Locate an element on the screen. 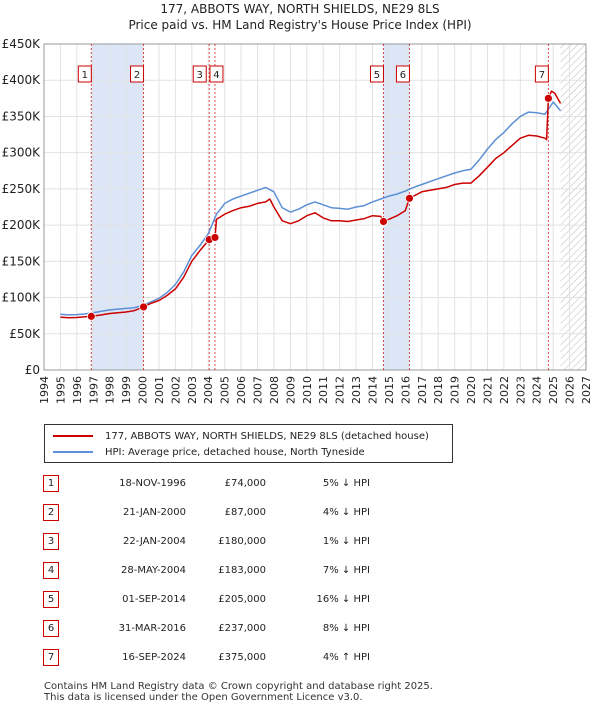  sale-number-badge: 3 is located at coordinates (51, 541).